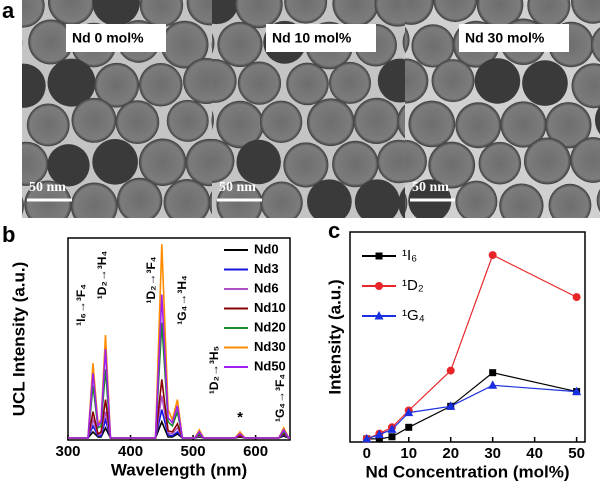  Describe the element at coordinates (534, 453) in the screenshot. I see `x-tick-label: 40` at that location.